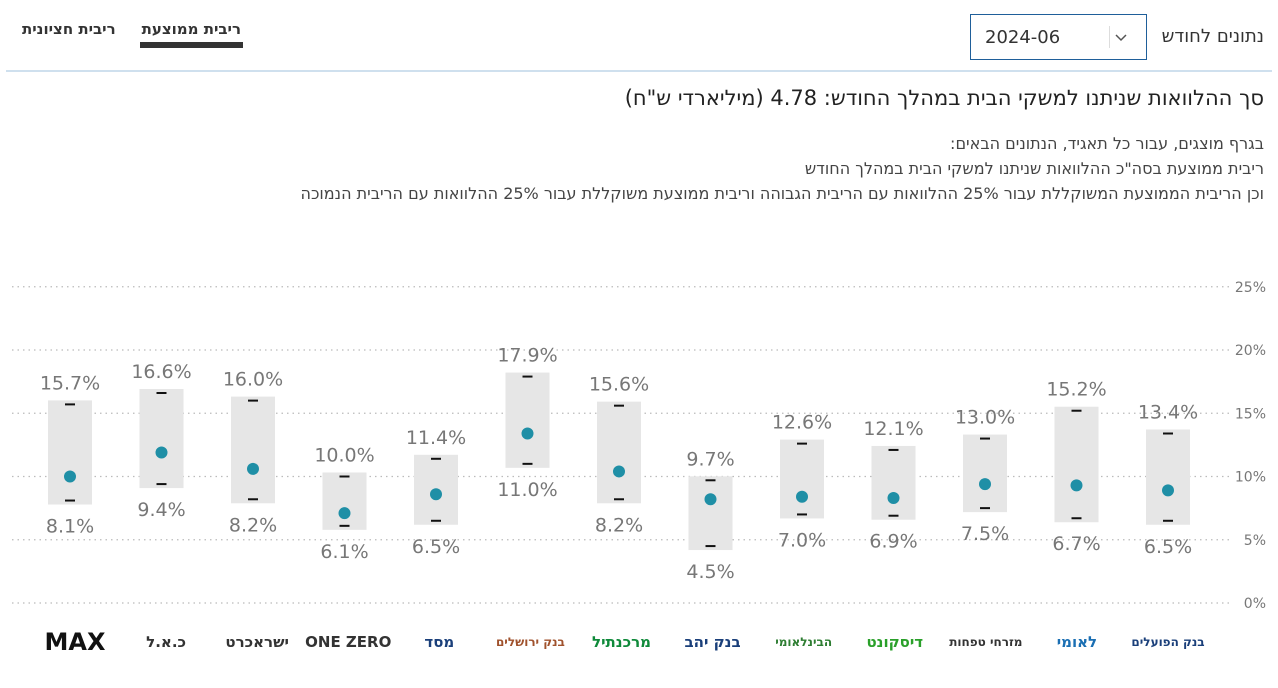  Describe the element at coordinates (69, 29) in the screenshot. I see `tab-median-rate: ריבית חציונית` at that location.